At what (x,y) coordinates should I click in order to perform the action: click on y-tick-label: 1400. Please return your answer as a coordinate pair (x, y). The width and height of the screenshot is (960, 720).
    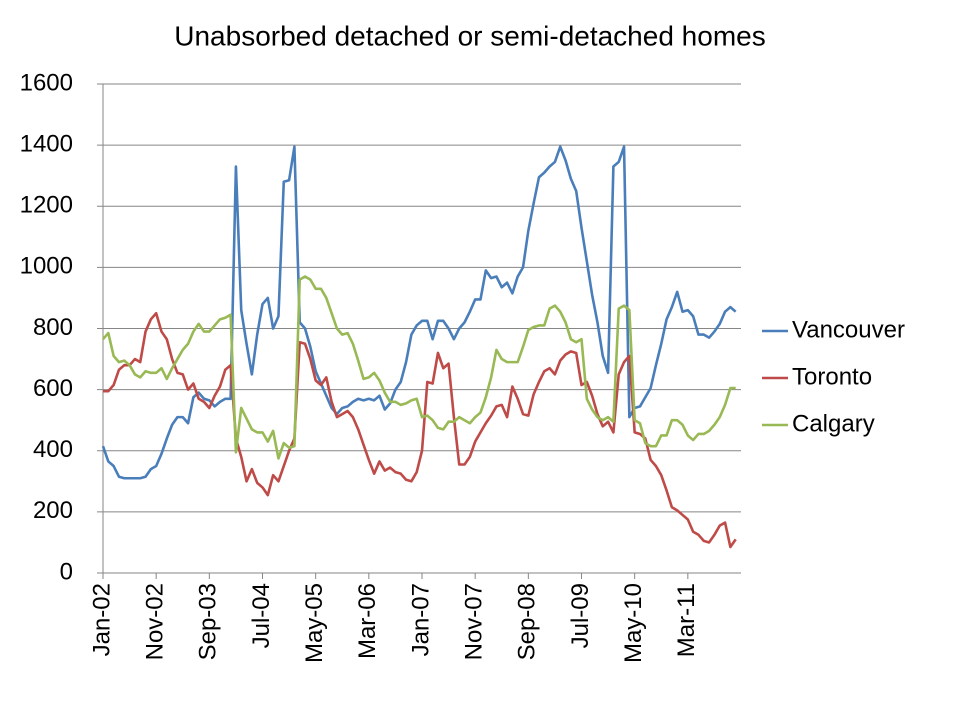
    Looking at the image, I should click on (46, 143).